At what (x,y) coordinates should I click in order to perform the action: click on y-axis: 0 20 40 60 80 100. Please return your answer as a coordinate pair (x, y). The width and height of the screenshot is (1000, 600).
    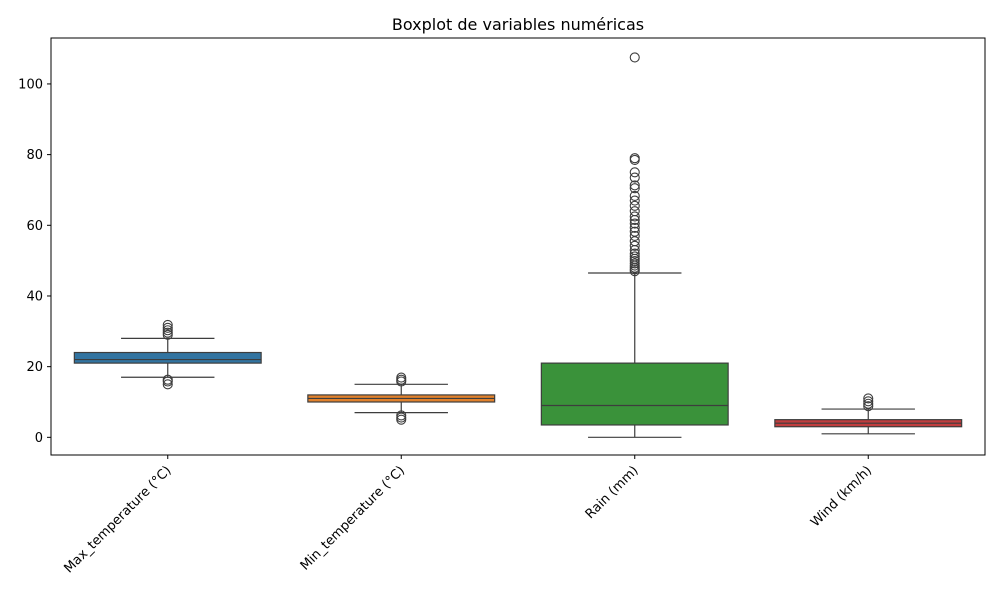
    Looking at the image, I should click on (34, 261).